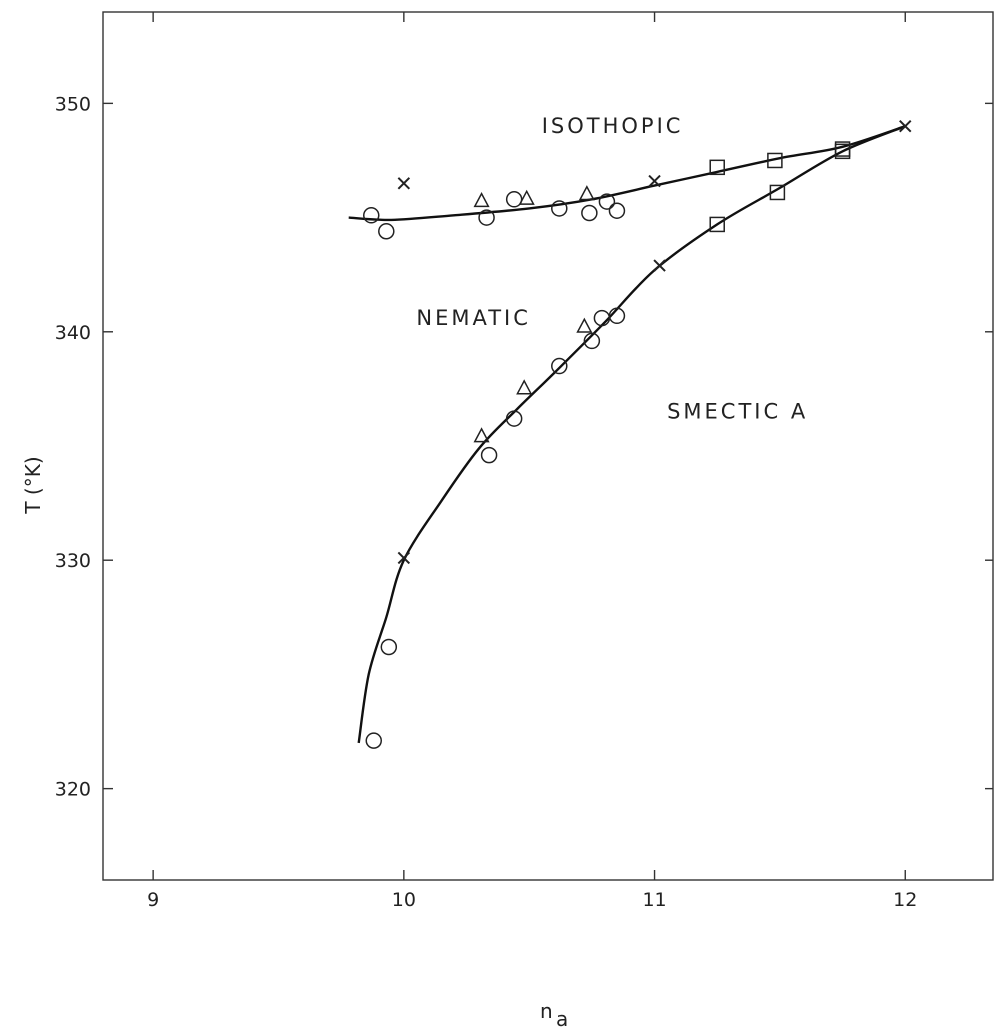 This screenshot has height=1031, width=995. What do you see at coordinates (546, 1011) in the screenshot?
I see `x-axis-label-main: n` at bounding box center [546, 1011].